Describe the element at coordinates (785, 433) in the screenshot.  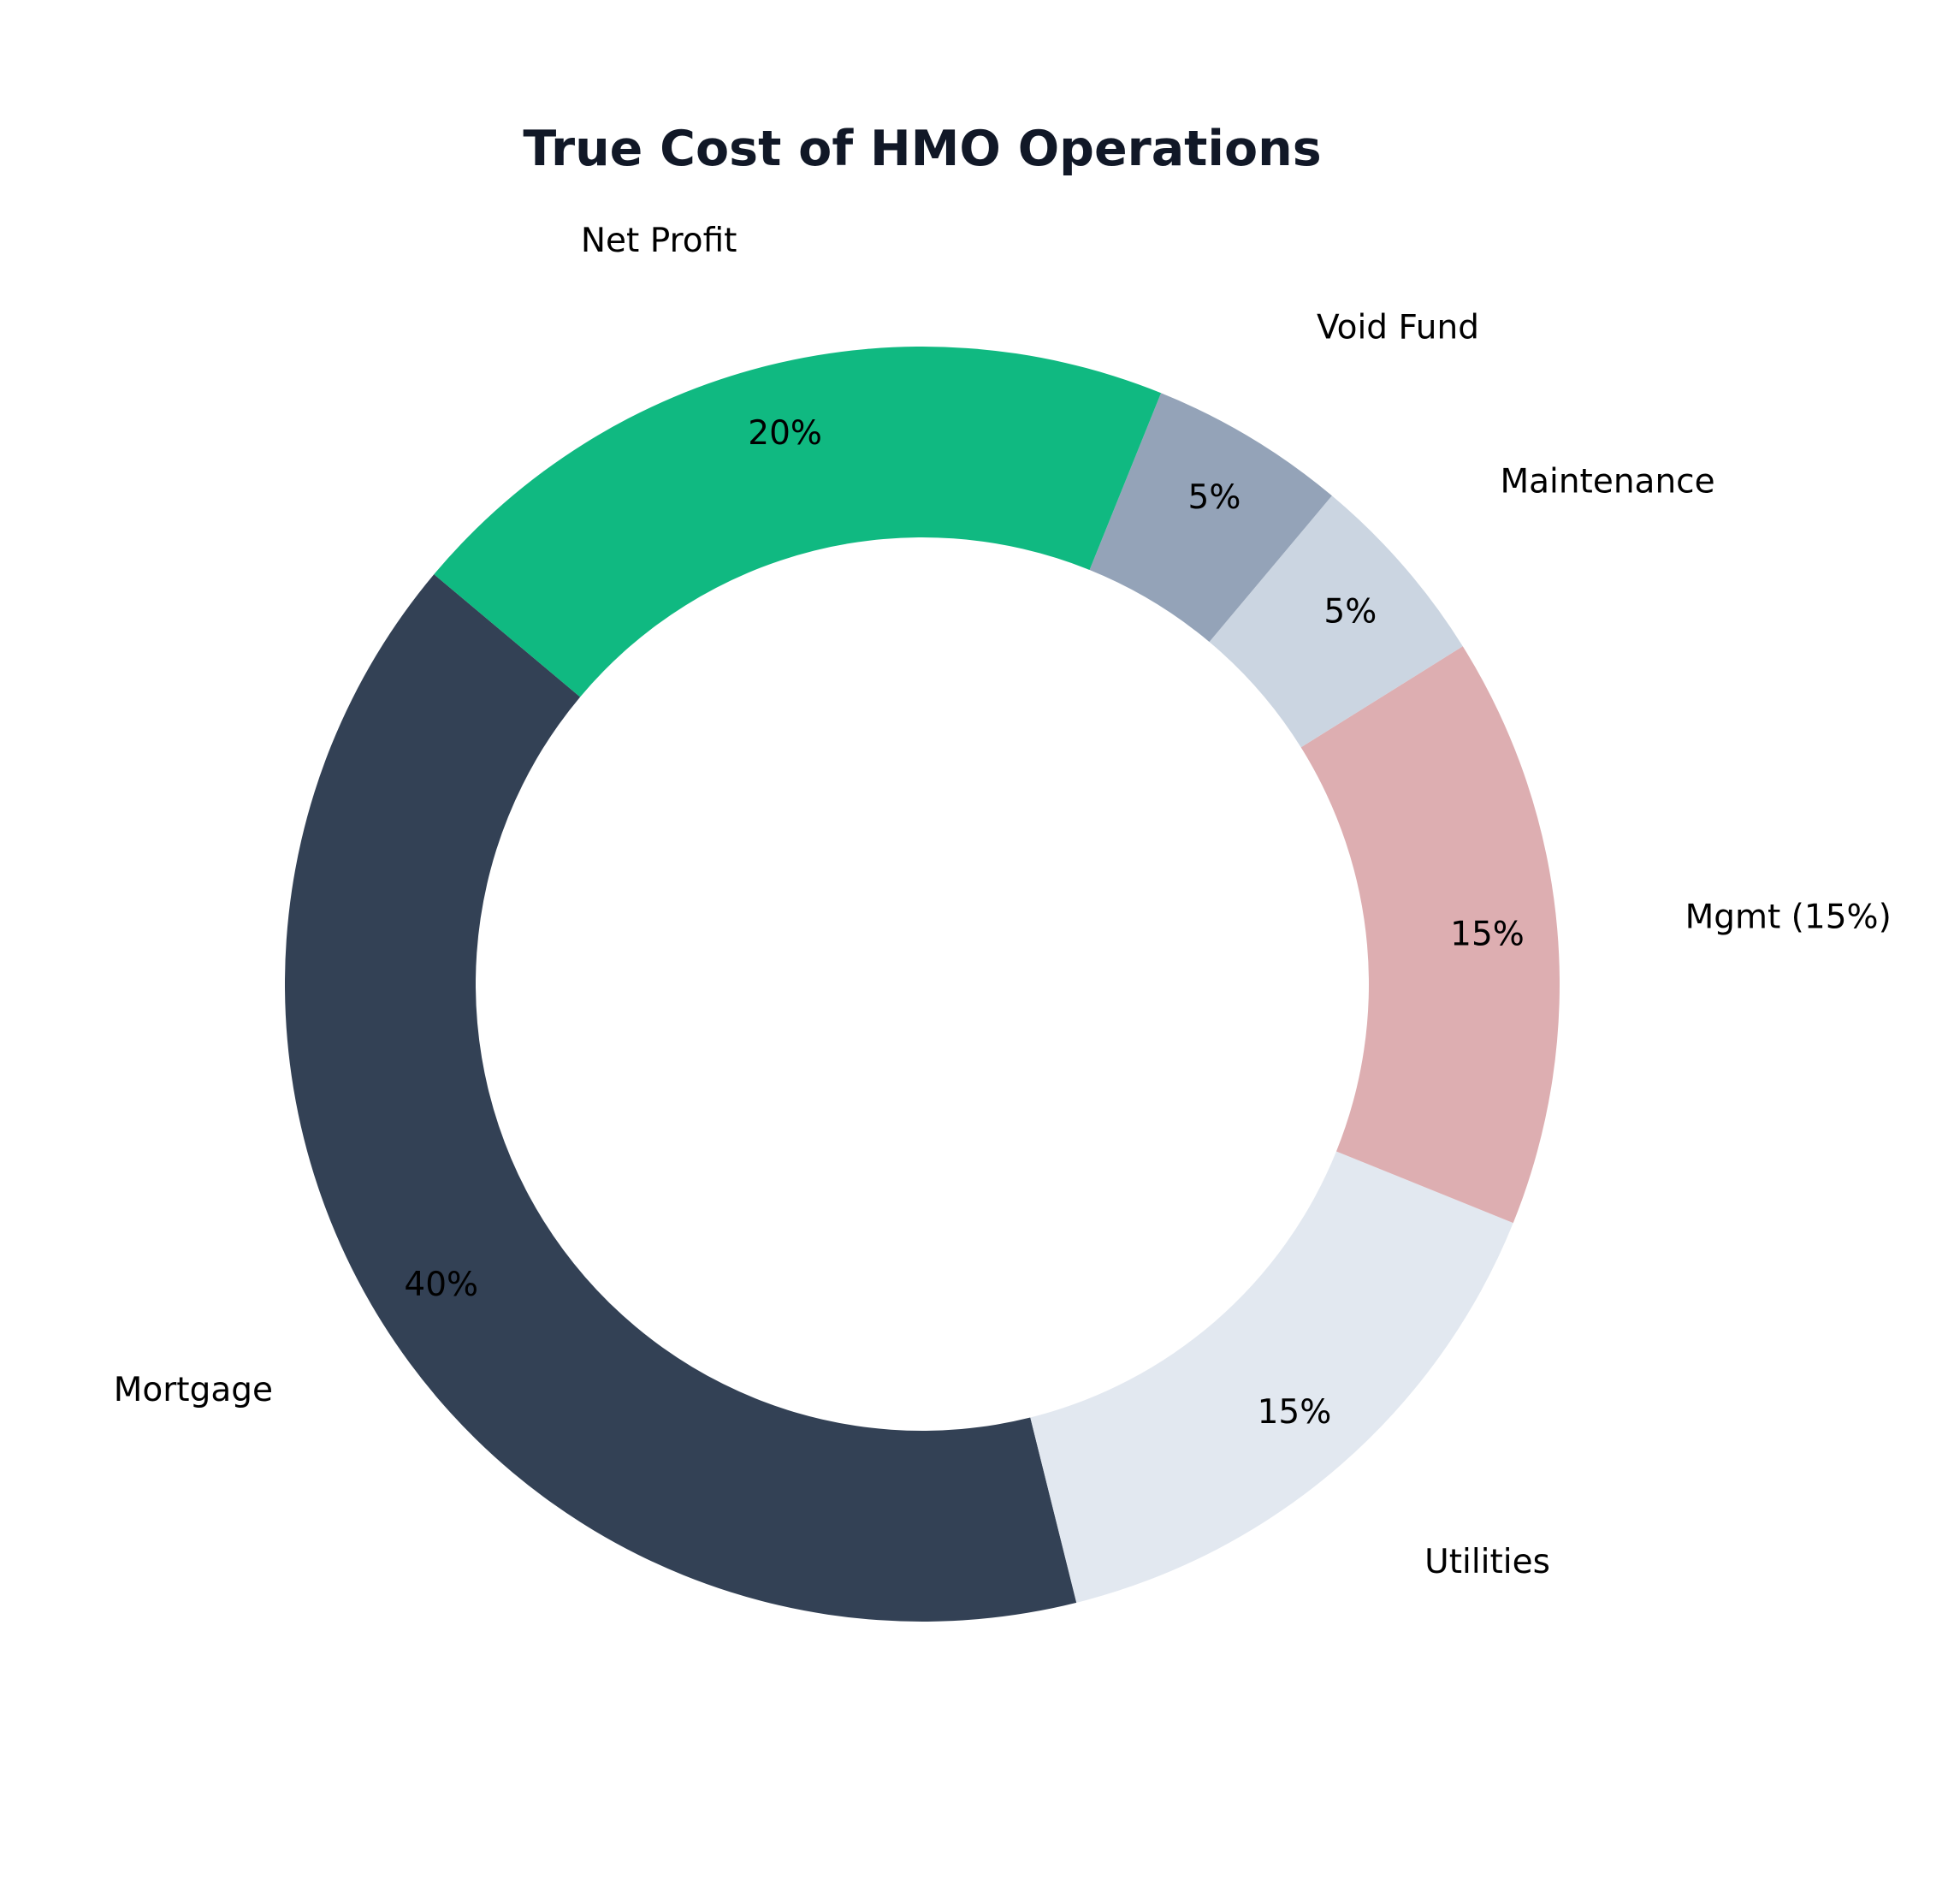
I see `percent-label-net-profit: 20%` at that location.